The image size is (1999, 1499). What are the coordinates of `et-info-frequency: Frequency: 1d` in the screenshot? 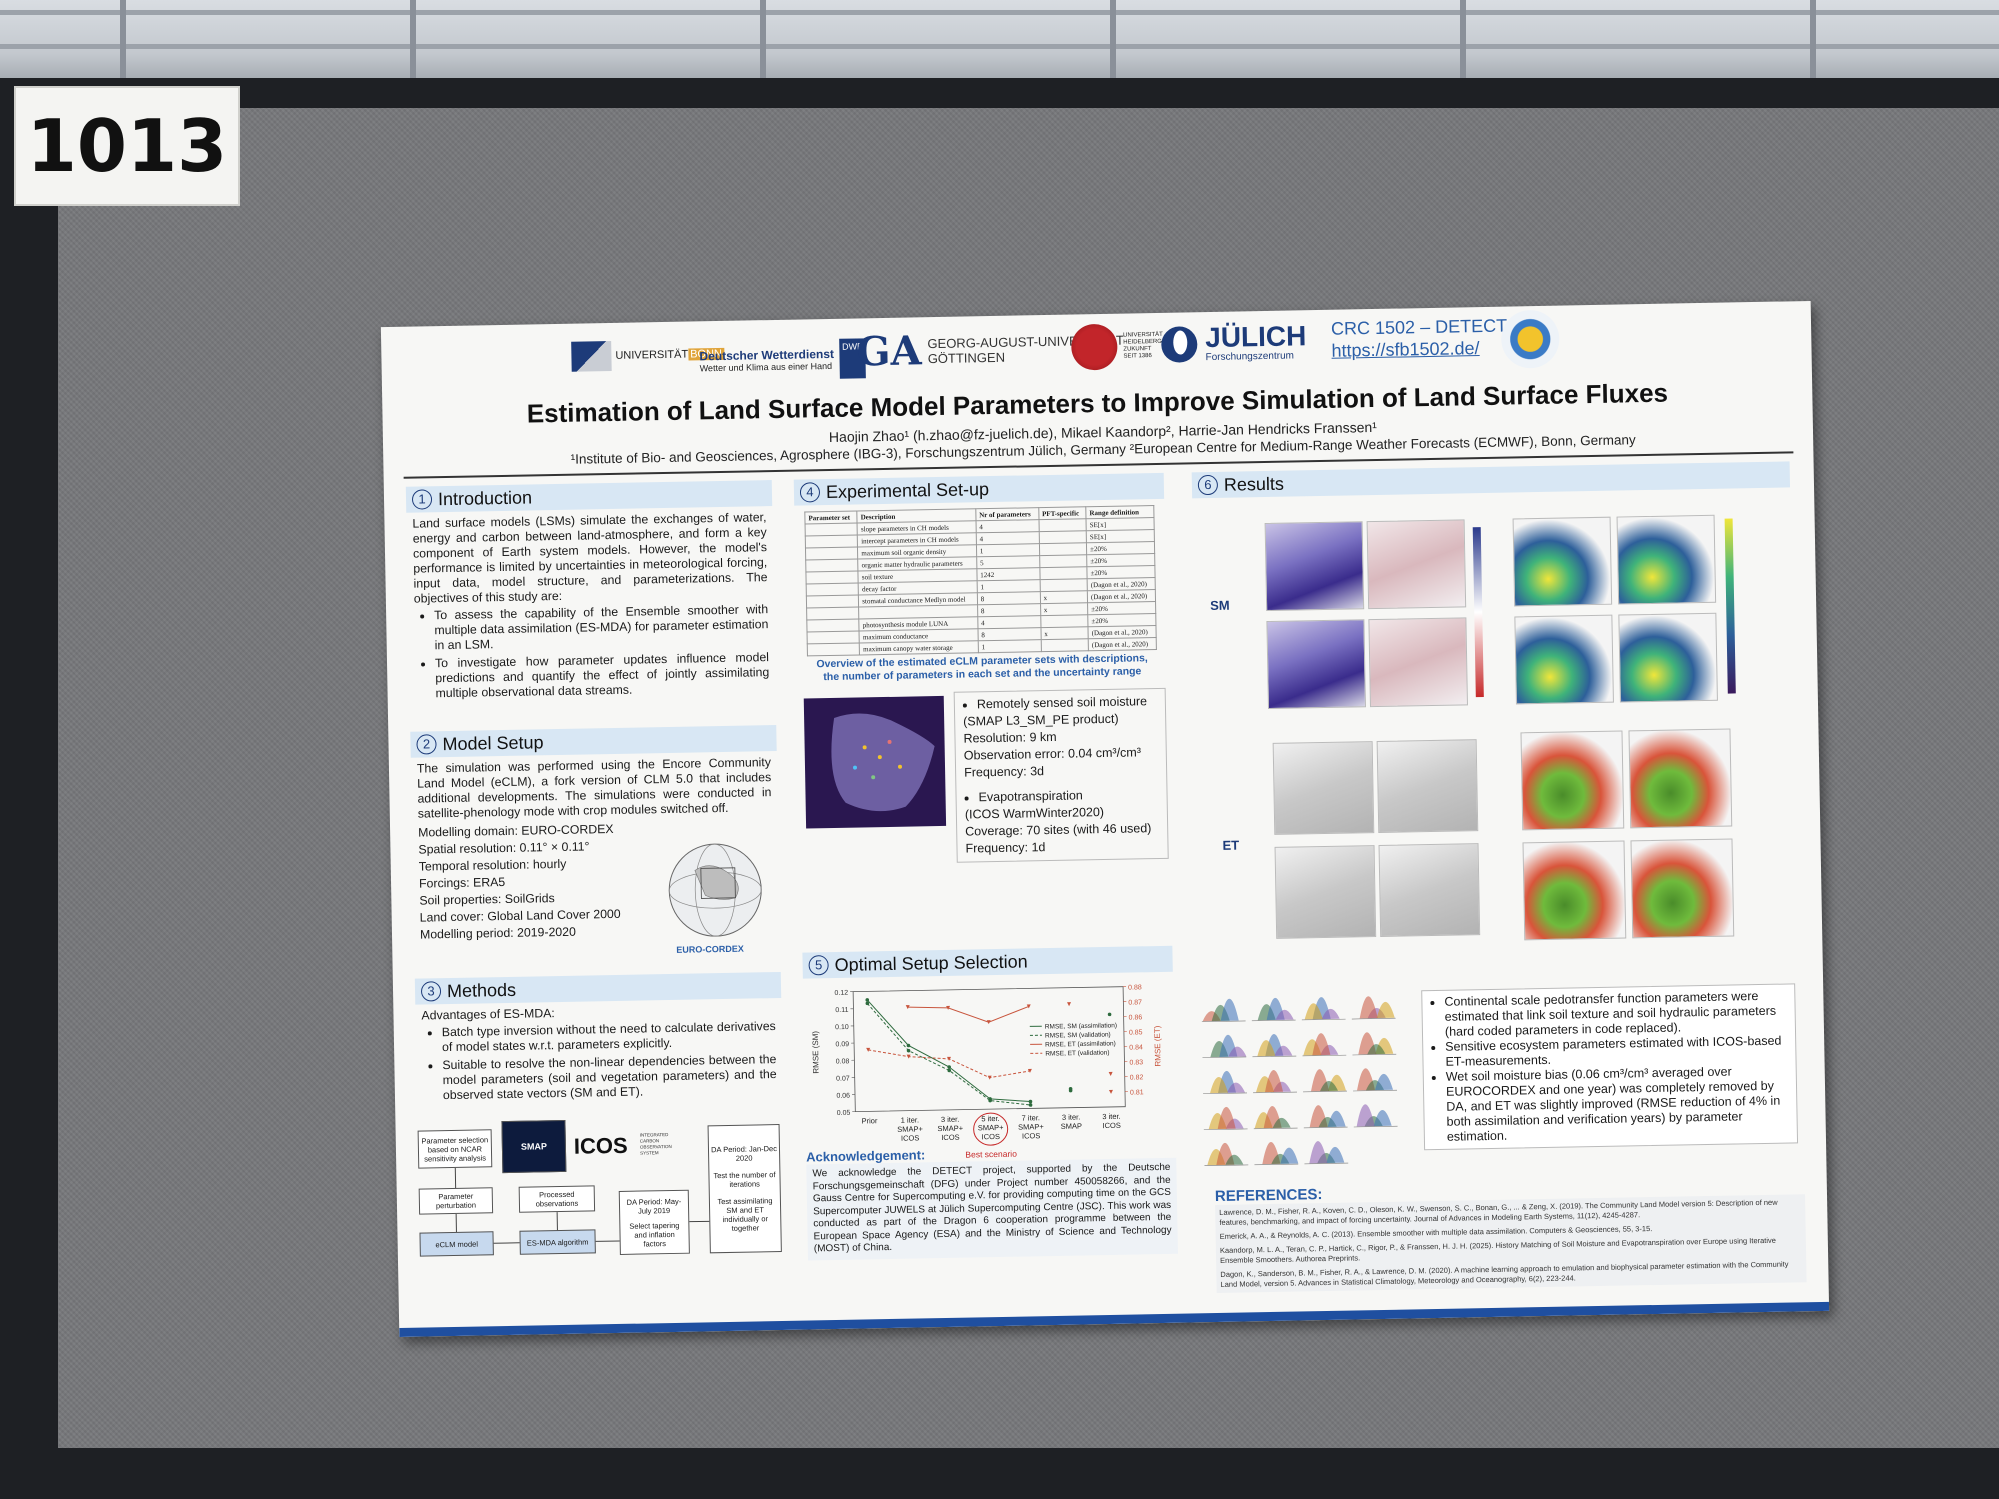 It's located at (1005, 848).